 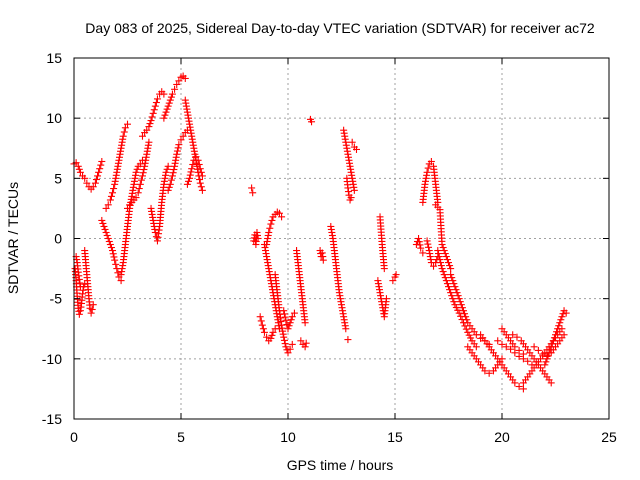 What do you see at coordinates (74, 437) in the screenshot?
I see `x-tick-label: 0` at bounding box center [74, 437].